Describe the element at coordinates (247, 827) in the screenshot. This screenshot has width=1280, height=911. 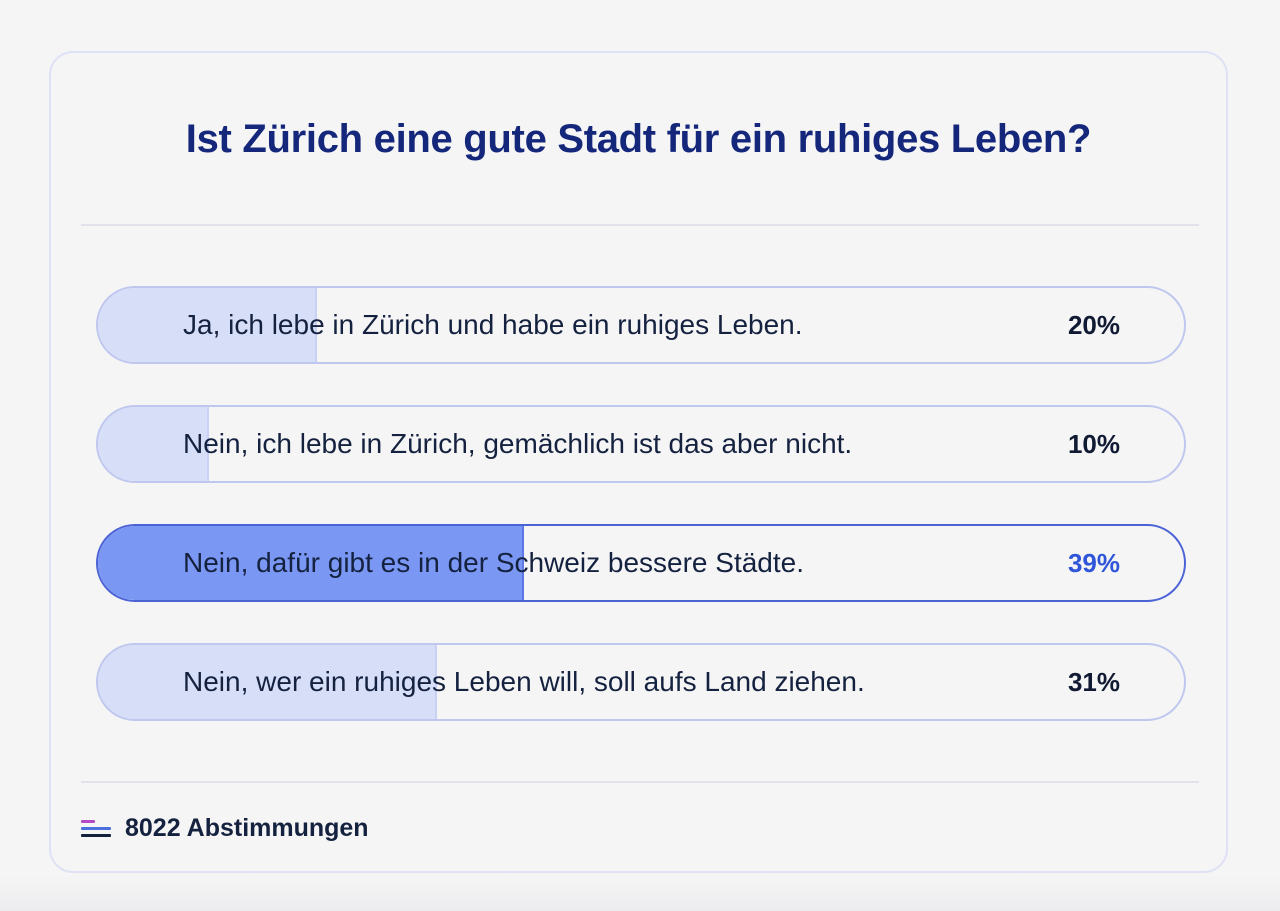
I see `vote-count: 8022 Abstimmungen` at that location.